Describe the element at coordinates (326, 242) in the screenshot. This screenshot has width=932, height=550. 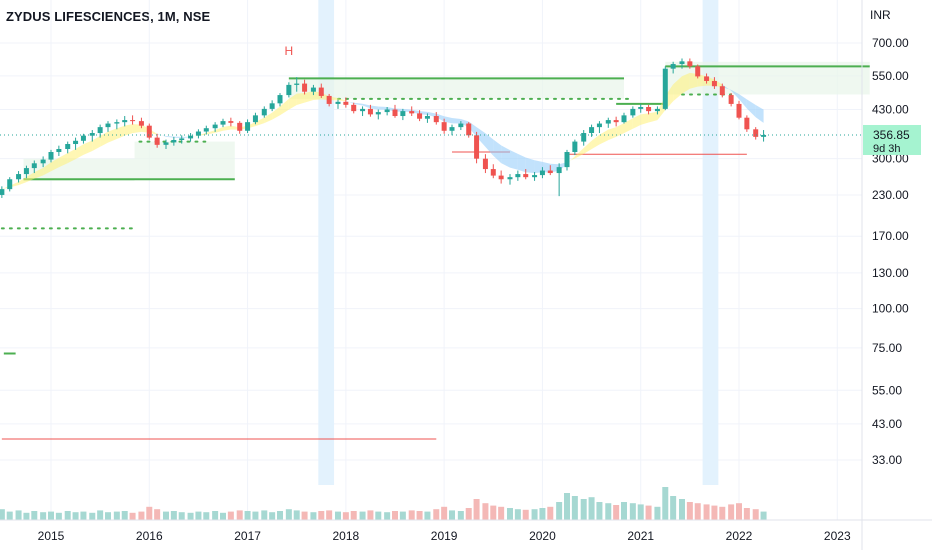
I see `highlight-band` at that location.